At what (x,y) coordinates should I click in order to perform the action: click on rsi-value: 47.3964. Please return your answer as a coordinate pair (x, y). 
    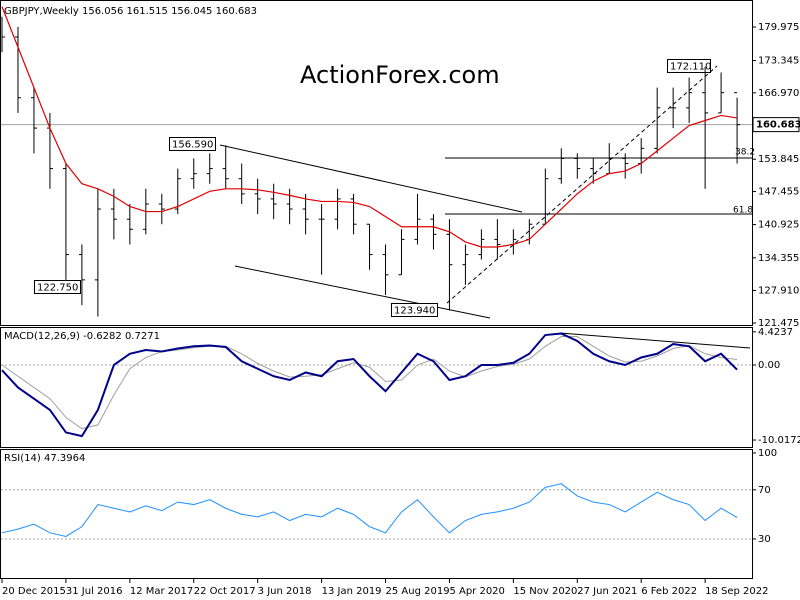
    Looking at the image, I should click on (64, 458).